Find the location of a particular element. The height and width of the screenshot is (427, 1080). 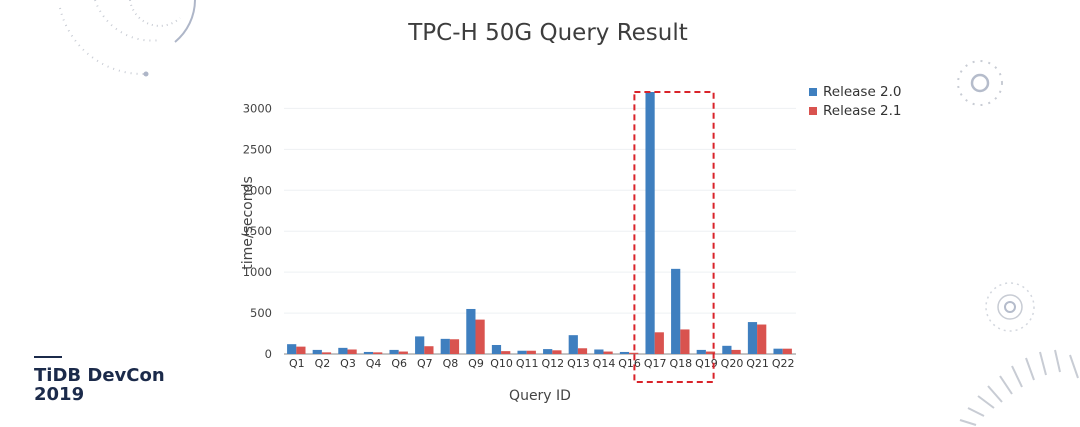

y-tick-label: 1000 is located at coordinates (257, 272).